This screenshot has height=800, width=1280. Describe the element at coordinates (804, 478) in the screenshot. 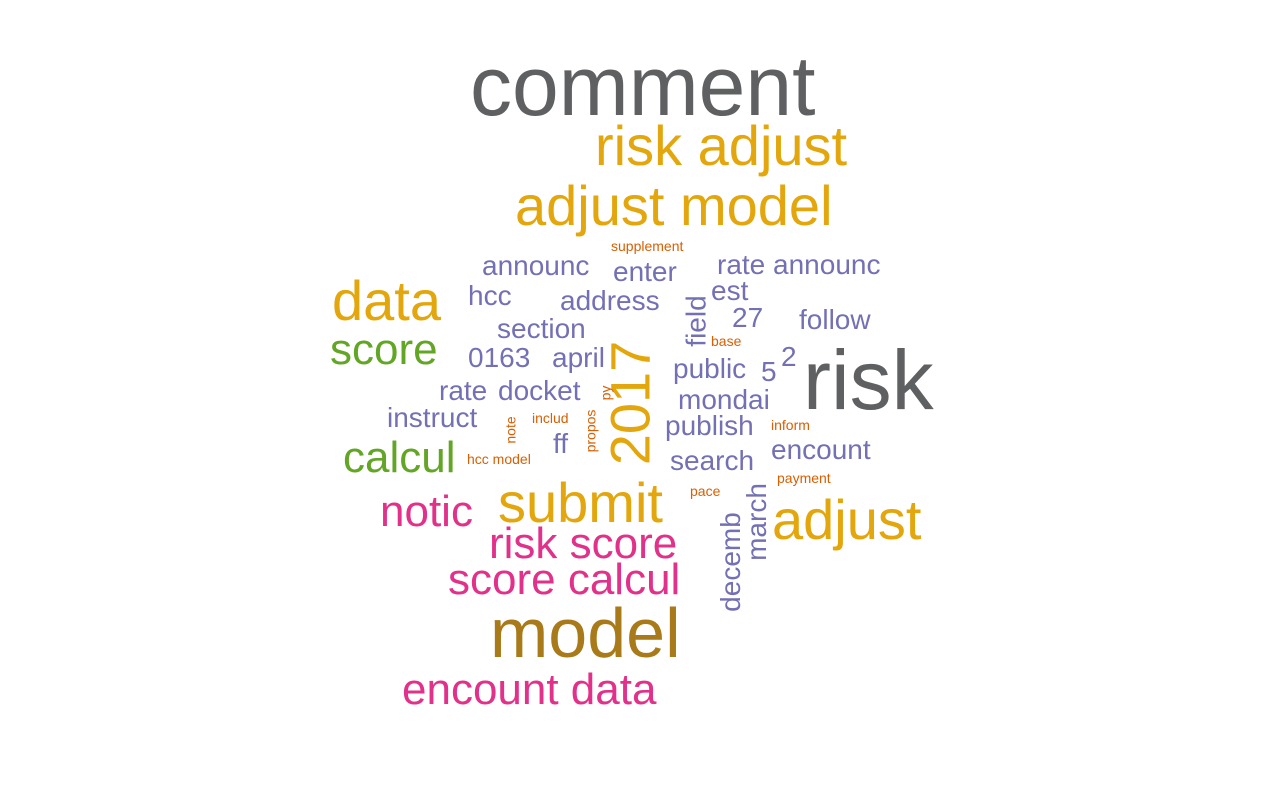

I see `word-payment: payment` at that location.